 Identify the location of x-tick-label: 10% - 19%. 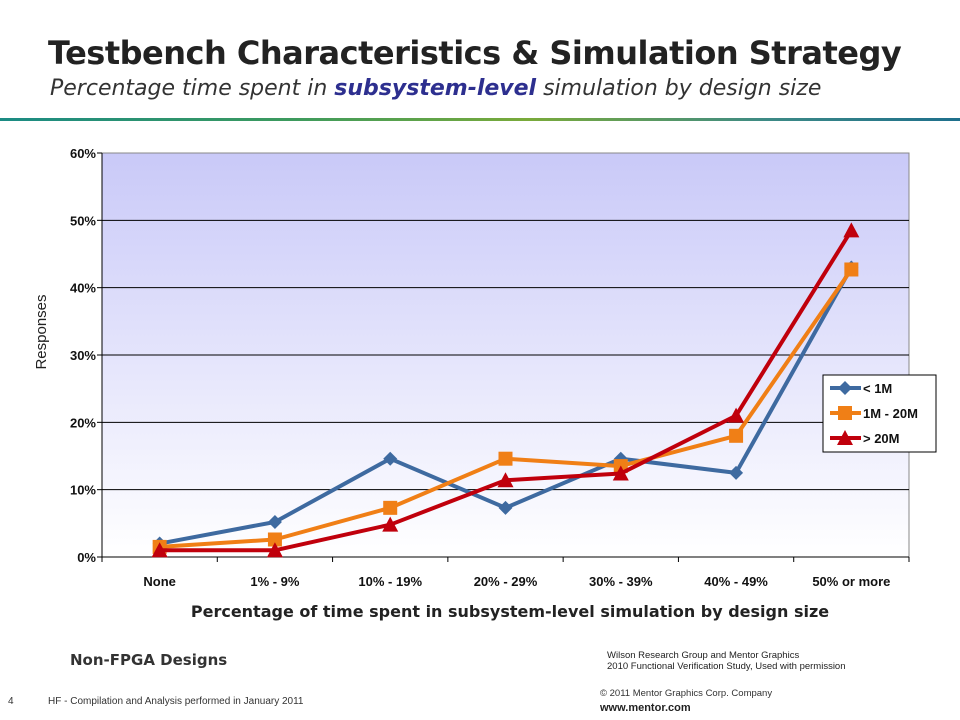
(390, 581).